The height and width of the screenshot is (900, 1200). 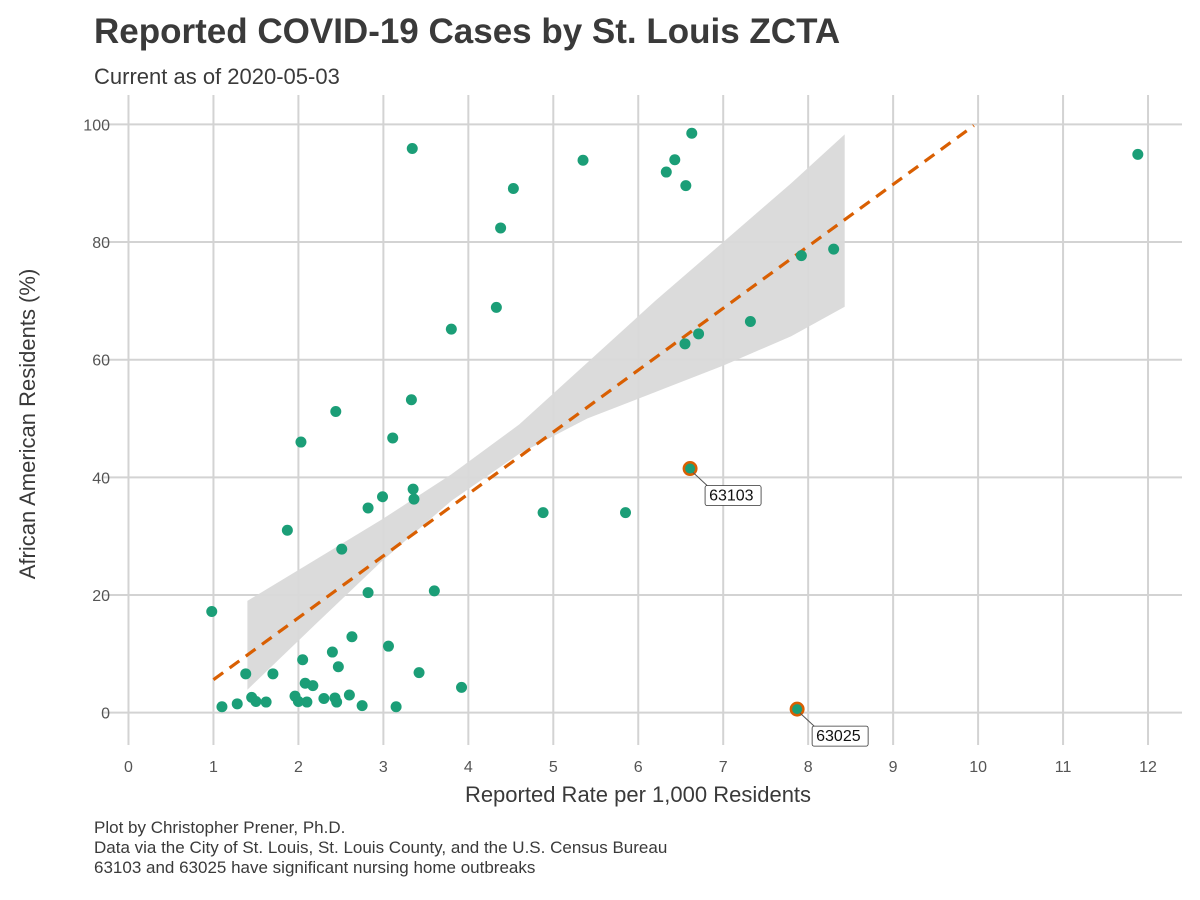 What do you see at coordinates (383, 767) in the screenshot?
I see `x-tick-label: 3` at bounding box center [383, 767].